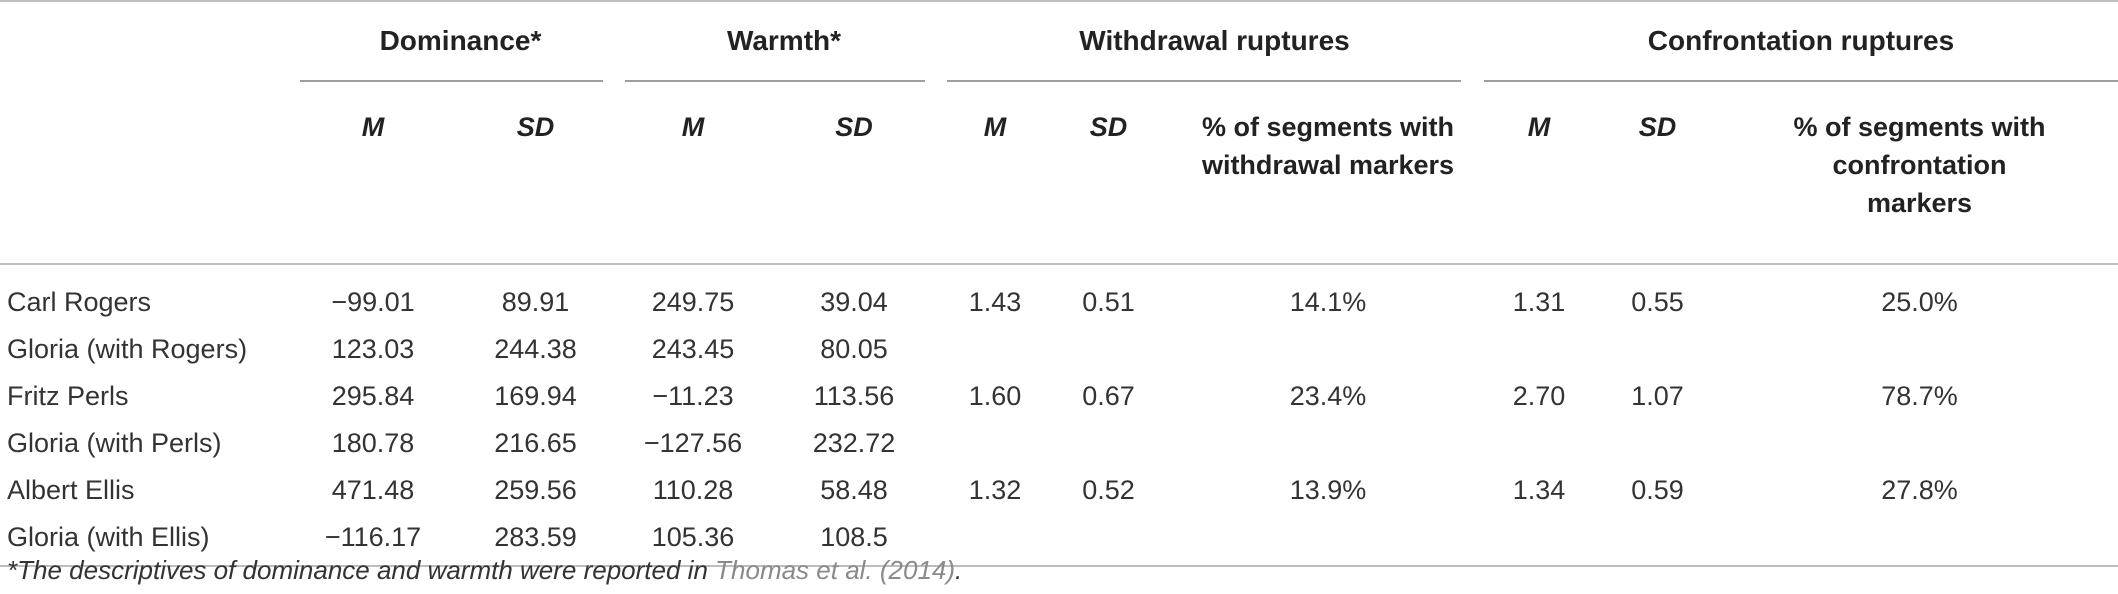 This screenshot has height=594, width=2118. What do you see at coordinates (693, 302) in the screenshot?
I see `cell-warmth-m: 249.75` at bounding box center [693, 302].